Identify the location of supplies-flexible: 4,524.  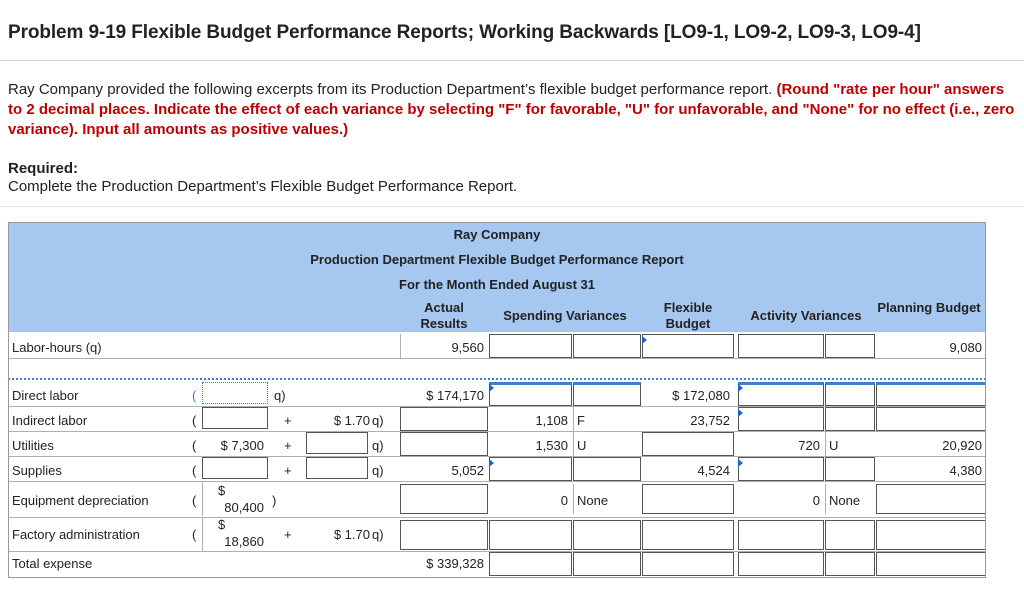
(713, 470).